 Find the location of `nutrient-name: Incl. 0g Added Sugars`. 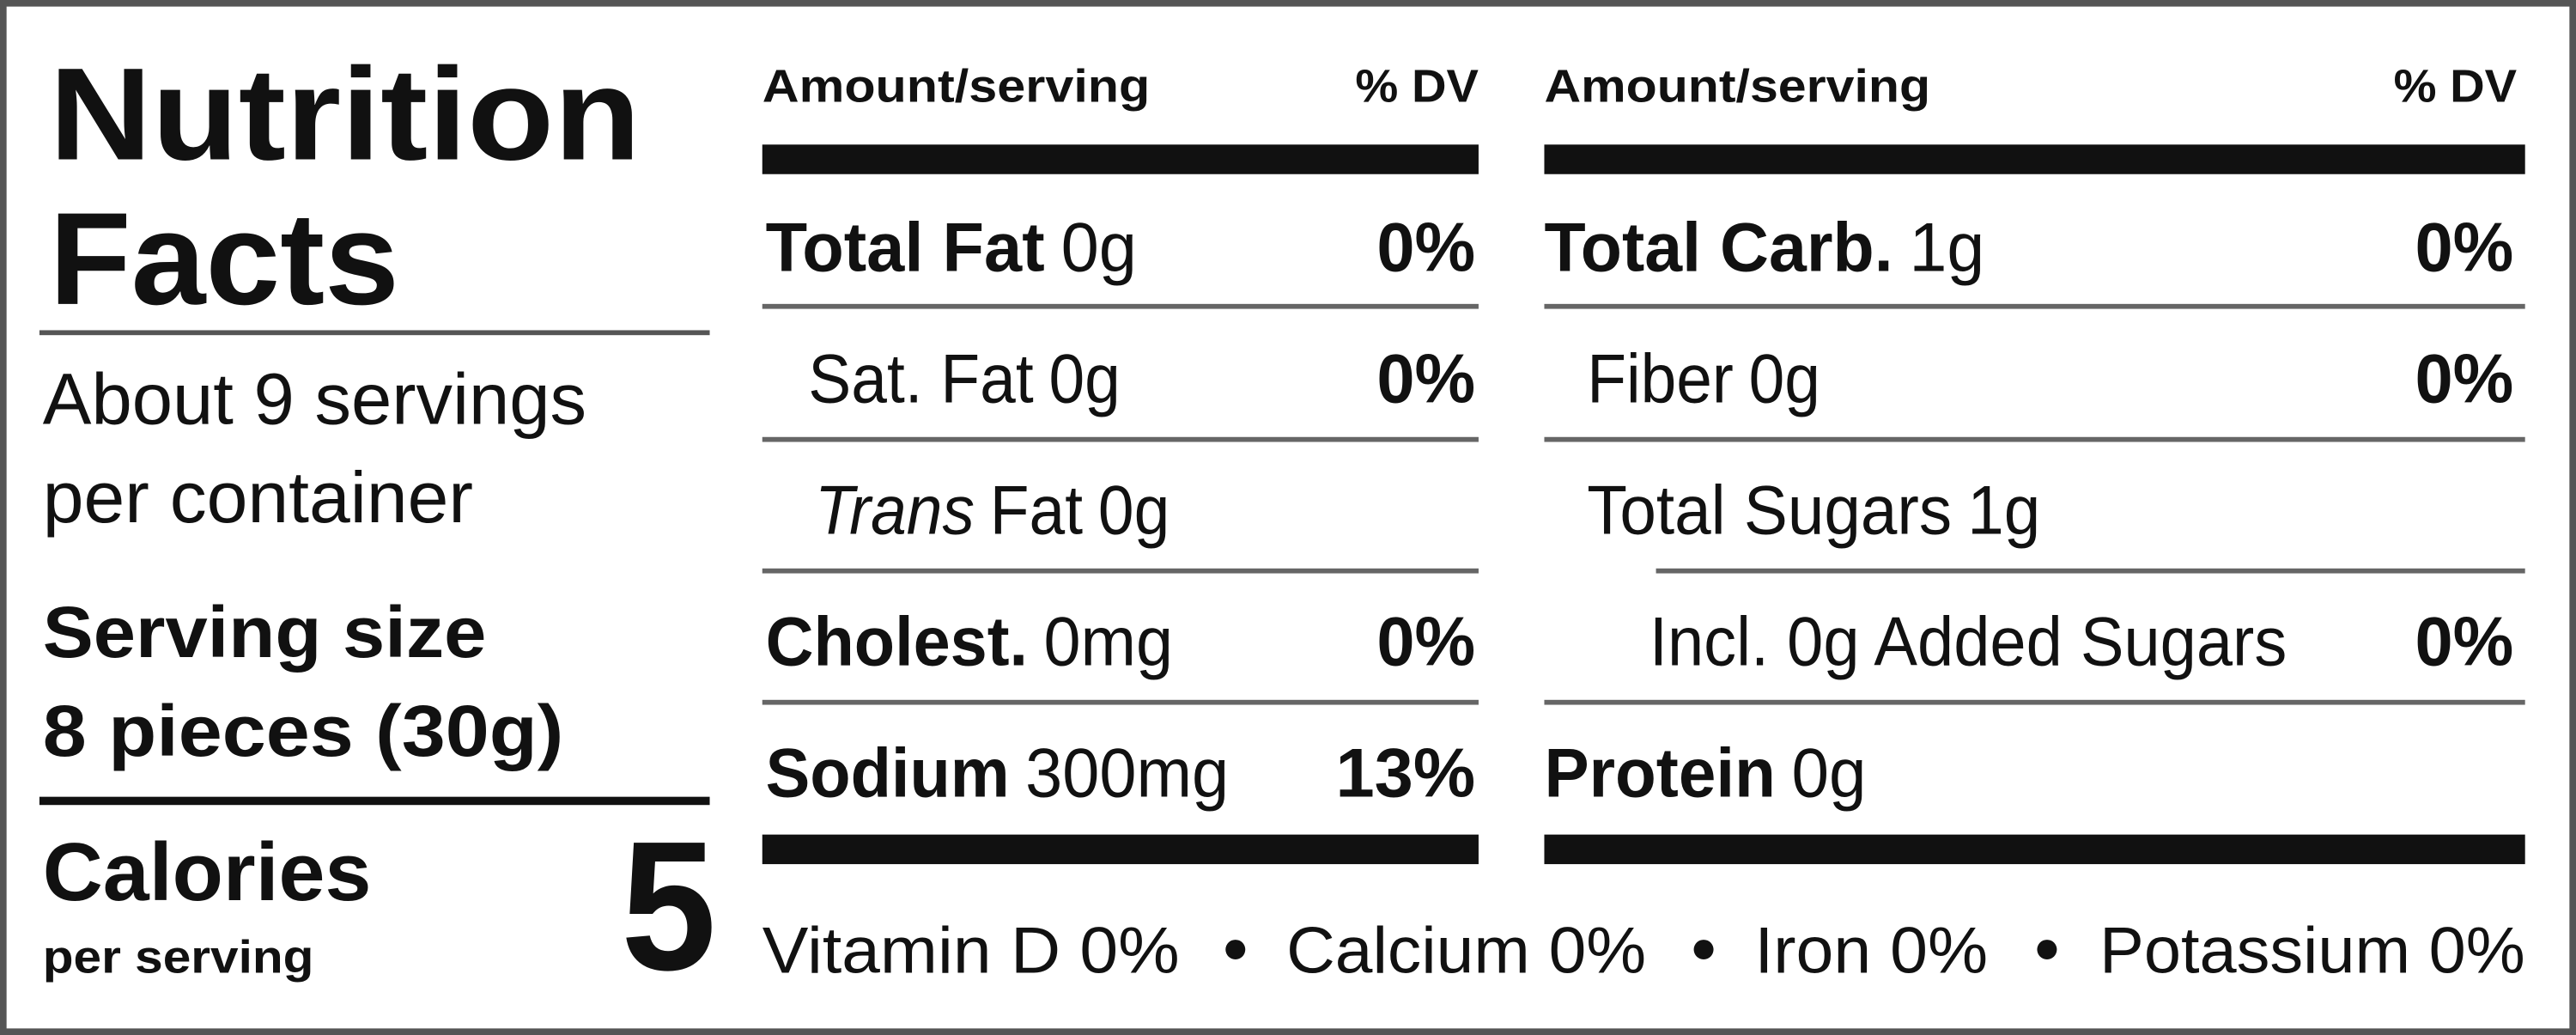

nutrient-name: Incl. 0g Added Sugars is located at coordinates (1968, 642).